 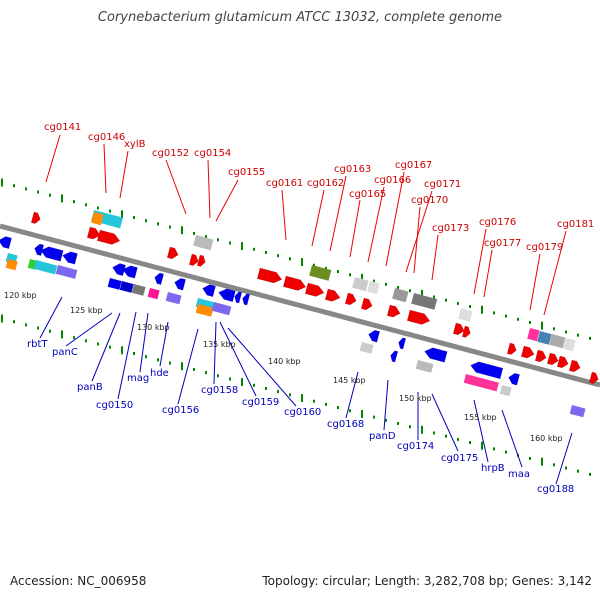 I want to click on gene-label-bottom: mag, so click(x=138, y=378).